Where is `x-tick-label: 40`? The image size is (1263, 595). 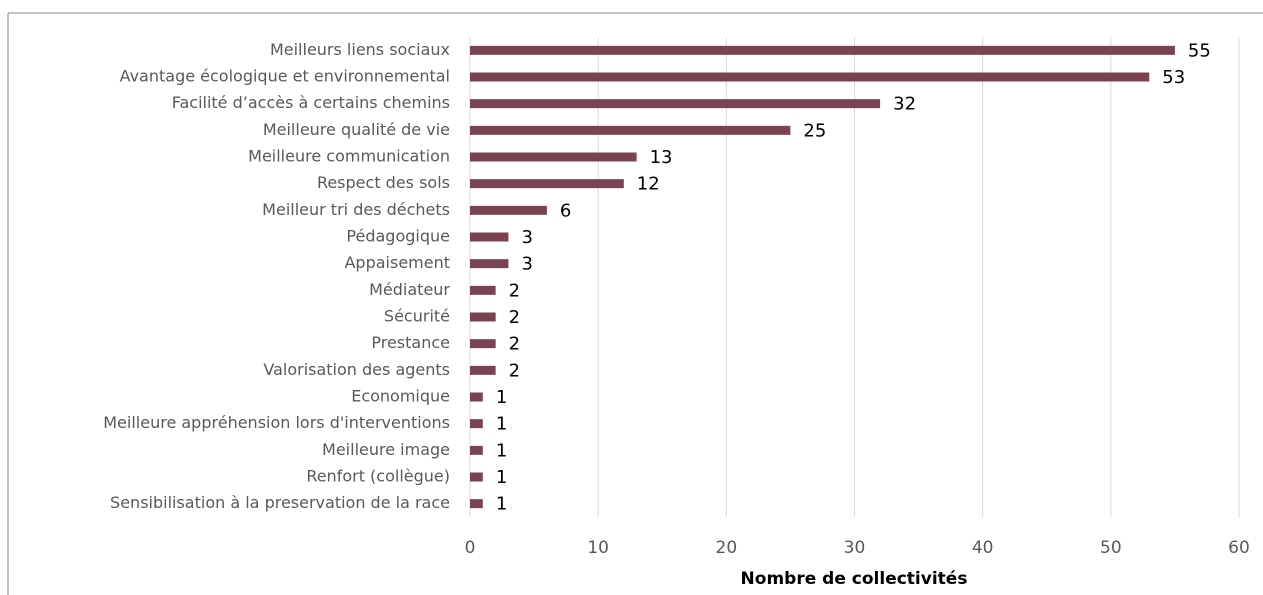 x-tick-label: 40 is located at coordinates (983, 548).